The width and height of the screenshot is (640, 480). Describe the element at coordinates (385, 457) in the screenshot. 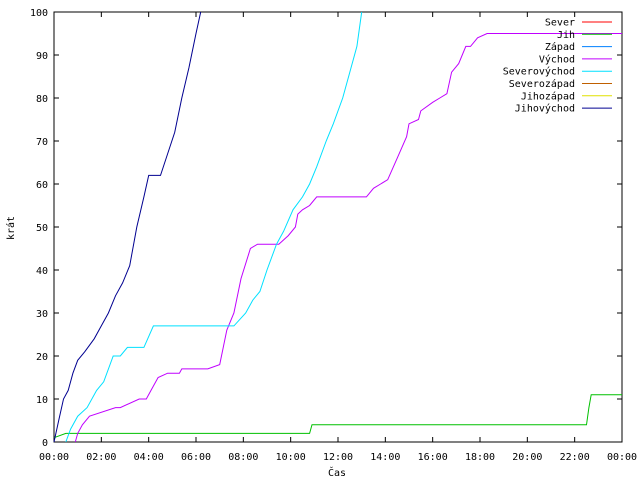

I see `x-tick-label: 14:00` at that location.